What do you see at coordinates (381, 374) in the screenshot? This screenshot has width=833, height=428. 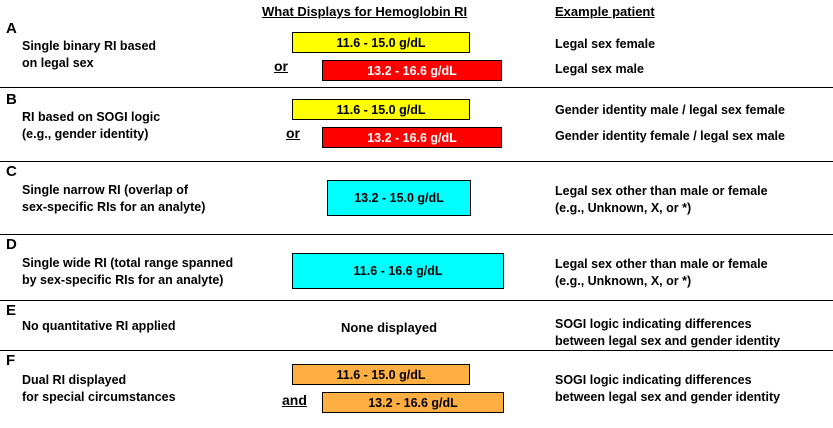 I see `row-f-first-range-box: 11.6 - 15.0 g/dL` at bounding box center [381, 374].